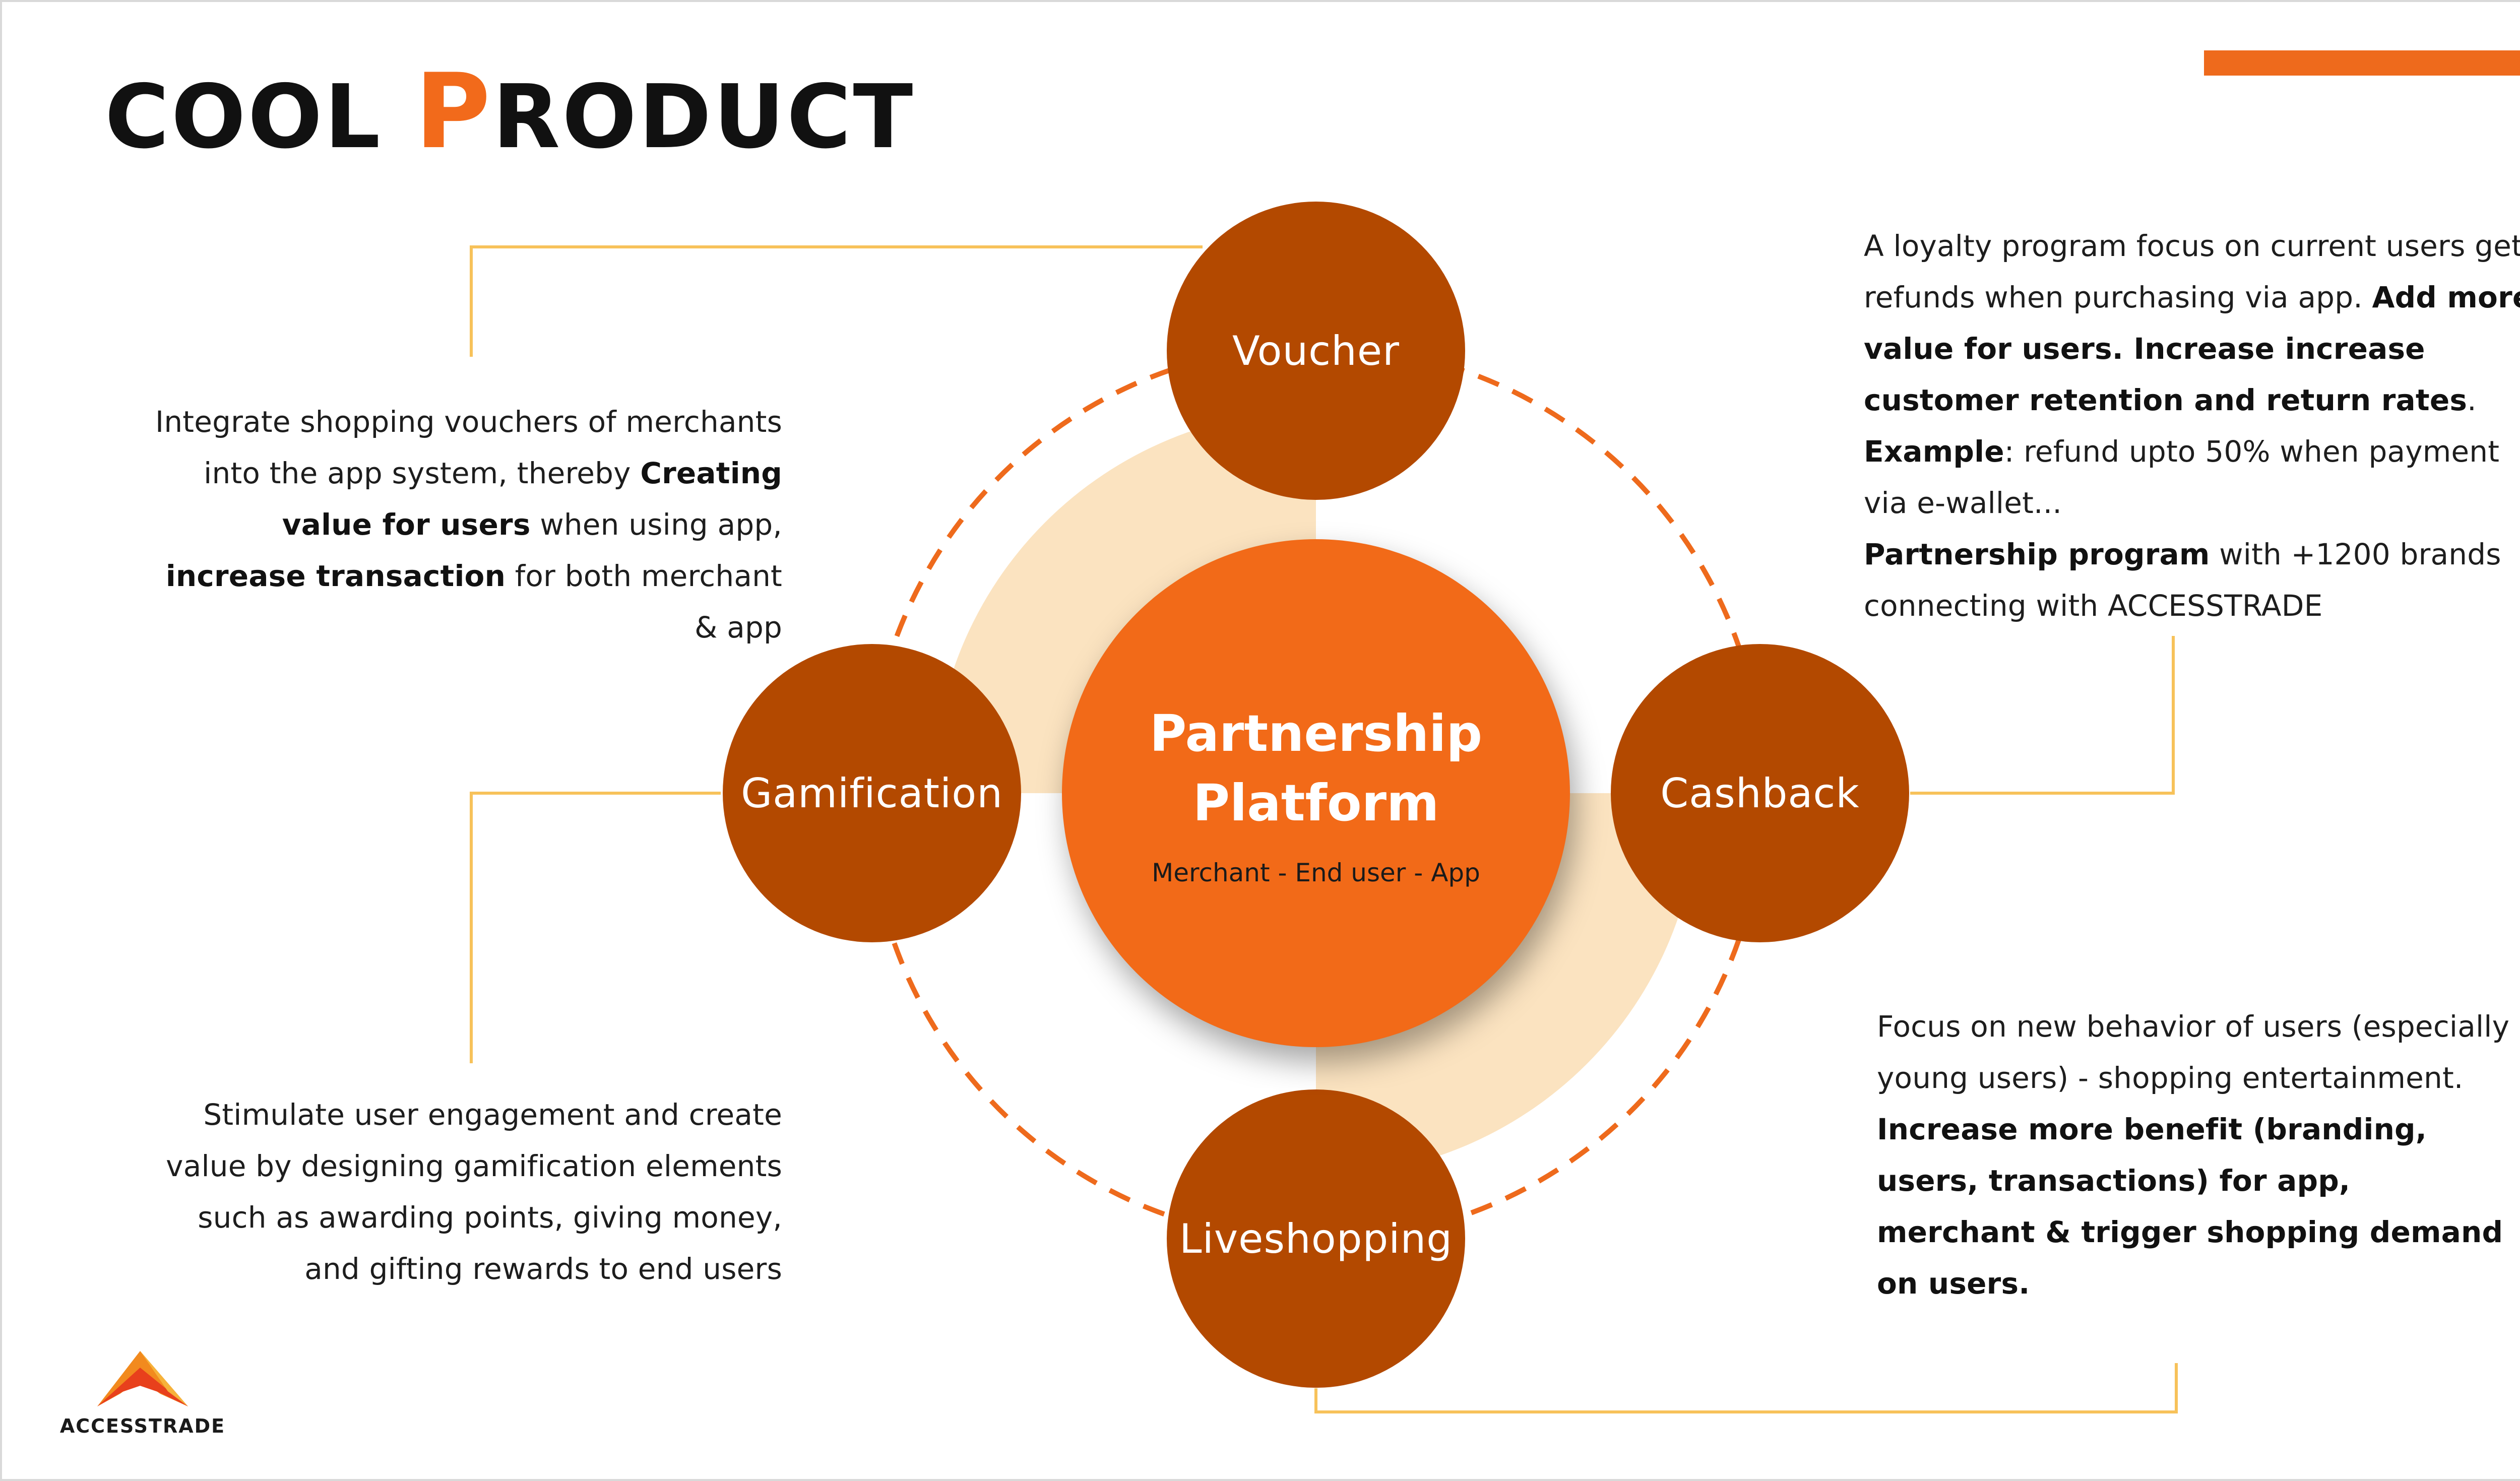  I want to click on liveshopping-node: Liveshopping, so click(1316, 1238).